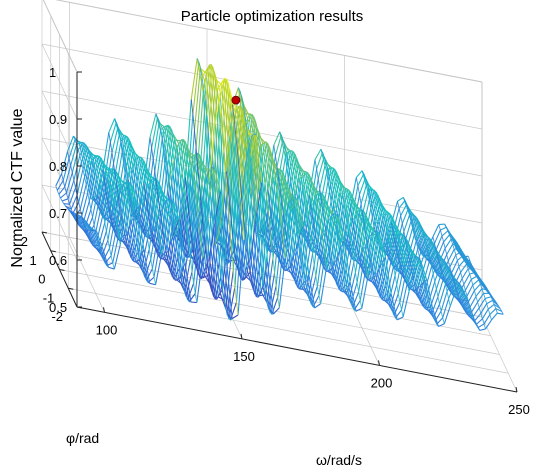  I want to click on y-tick-label: 1, so click(33, 260).